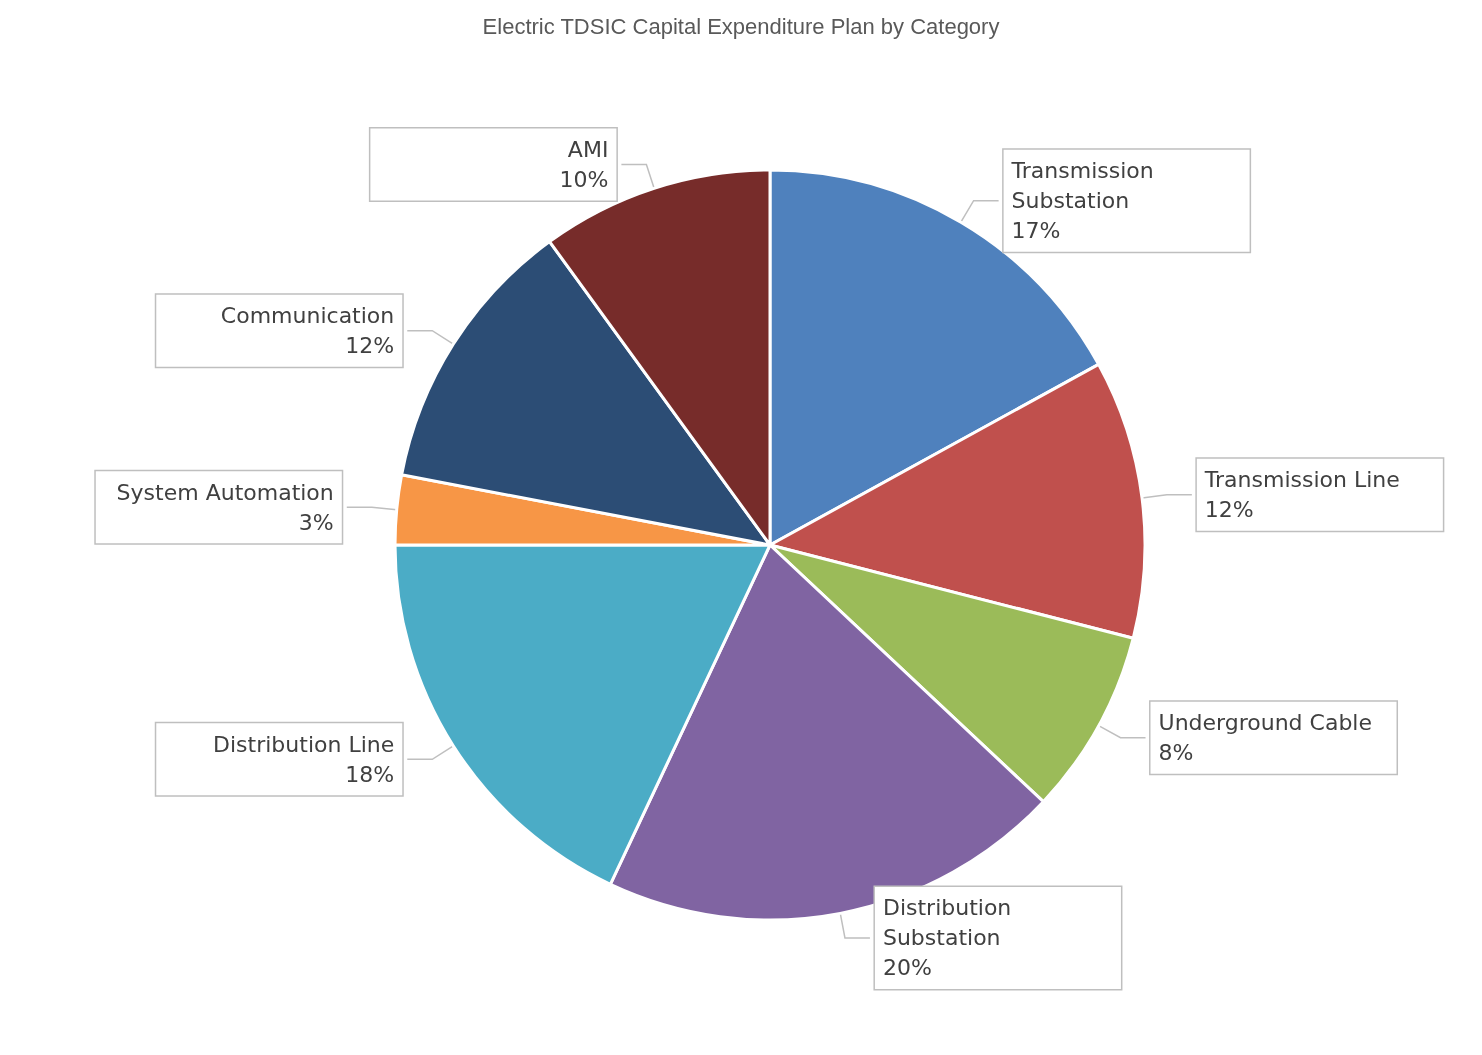  Describe the element at coordinates (1085, 186) in the screenshot. I see `slice-label: Transmission Substation` at that location.